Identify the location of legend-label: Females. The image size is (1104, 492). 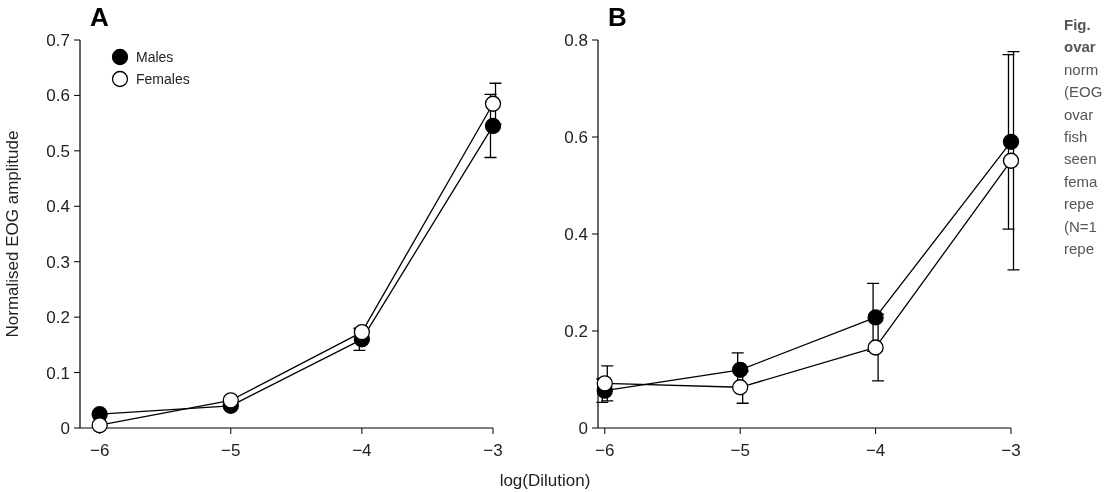
(163, 78).